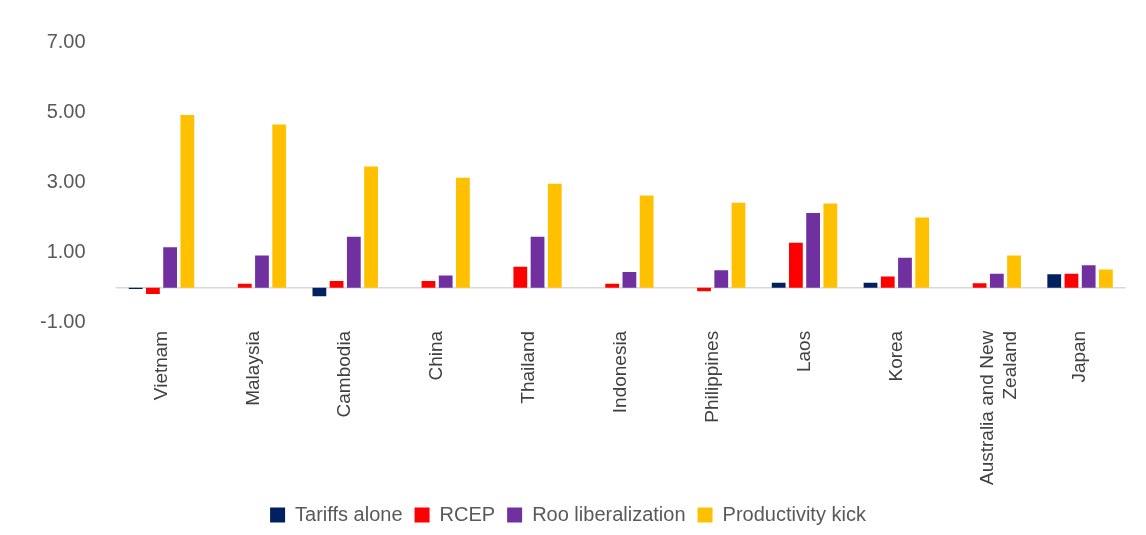 The height and width of the screenshot is (535, 1146). What do you see at coordinates (66, 40) in the screenshot?
I see `y-tick-label: 7.00` at bounding box center [66, 40].